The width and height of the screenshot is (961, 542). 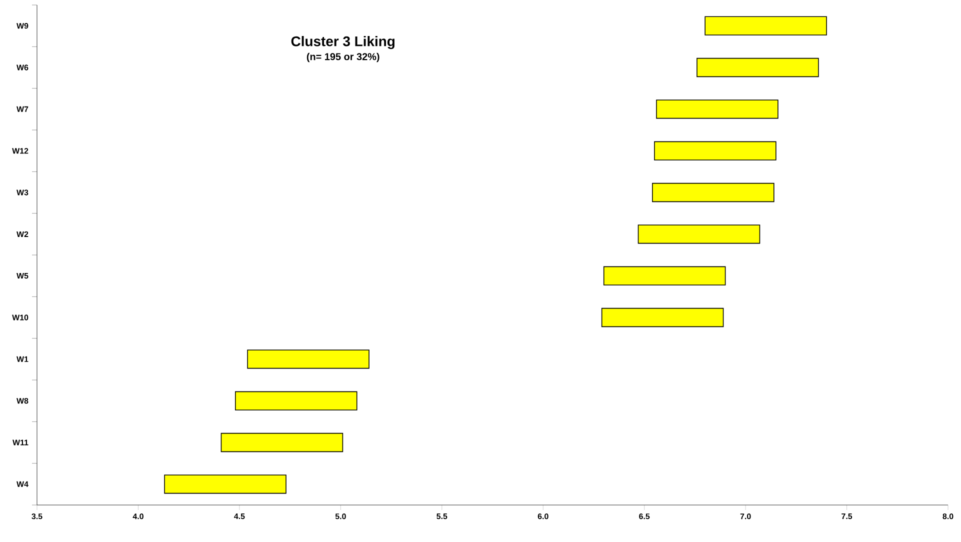 What do you see at coordinates (342, 43) in the screenshot?
I see `text: Cluster 3 Liking` at bounding box center [342, 43].